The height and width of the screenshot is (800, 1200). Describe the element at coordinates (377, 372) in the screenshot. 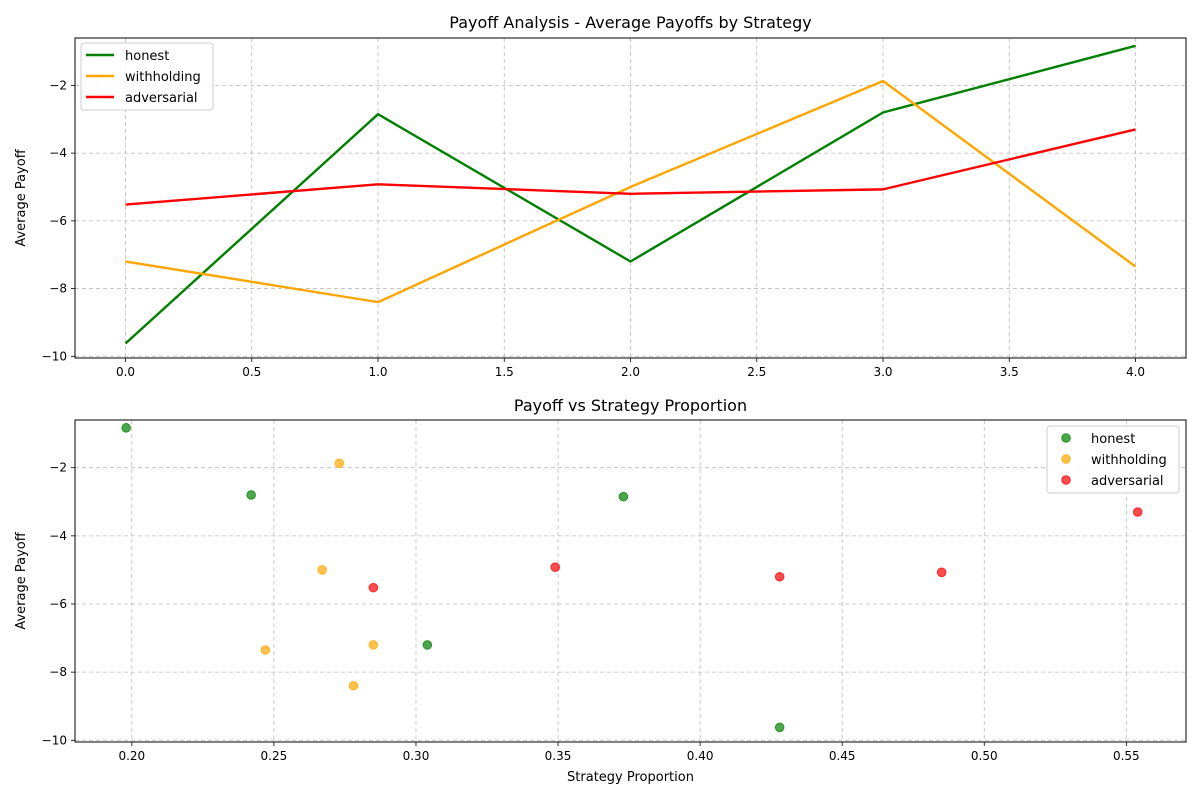

I see `x-tick-label: 1.0` at that location.